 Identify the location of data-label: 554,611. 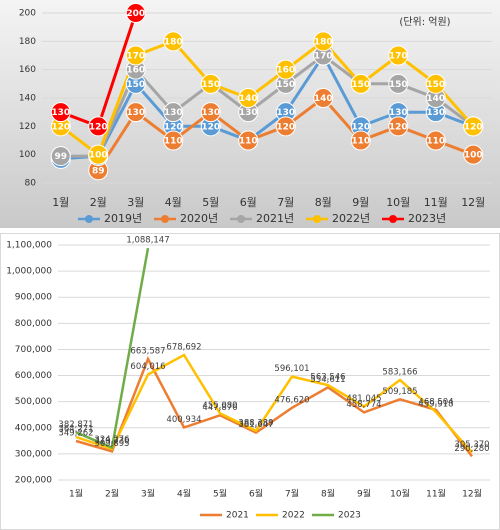
(327, 380).